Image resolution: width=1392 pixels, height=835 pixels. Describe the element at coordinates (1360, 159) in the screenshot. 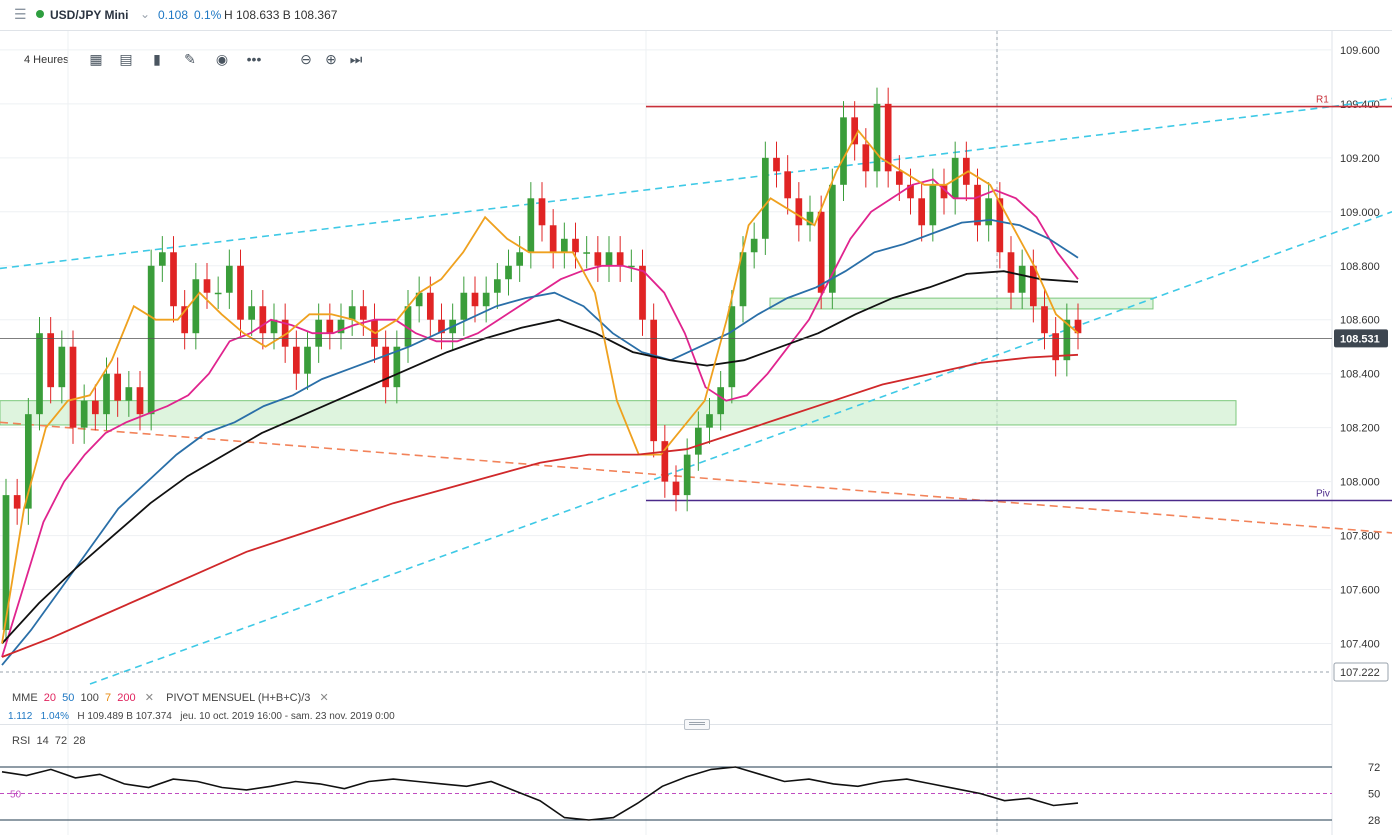

I see `y-tick-label: 109.200` at that location.